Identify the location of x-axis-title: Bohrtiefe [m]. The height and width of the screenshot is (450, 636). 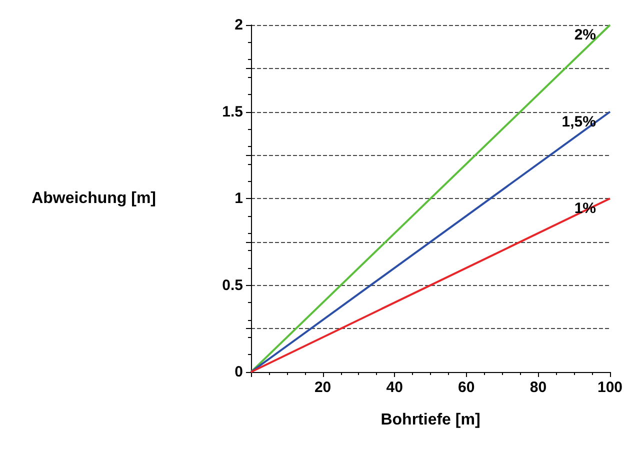
(430, 420).